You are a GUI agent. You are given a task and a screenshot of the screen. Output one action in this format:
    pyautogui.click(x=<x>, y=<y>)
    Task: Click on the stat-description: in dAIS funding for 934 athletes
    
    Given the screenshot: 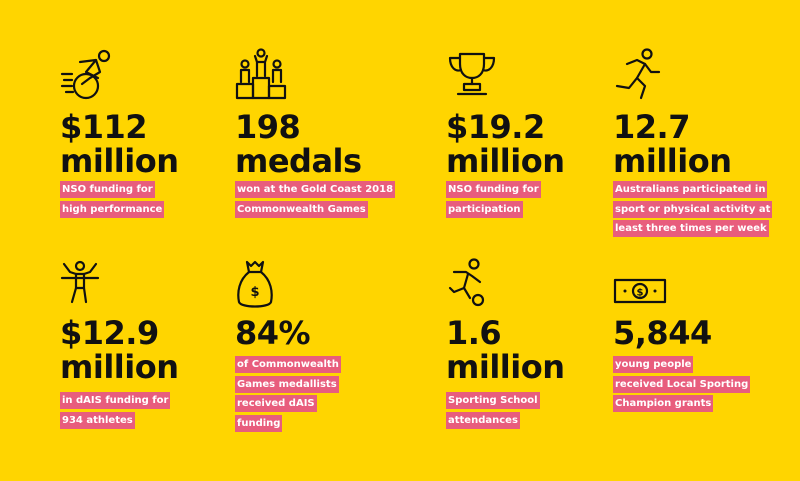 What is the action you would take?
    pyautogui.click(x=115, y=410)
    